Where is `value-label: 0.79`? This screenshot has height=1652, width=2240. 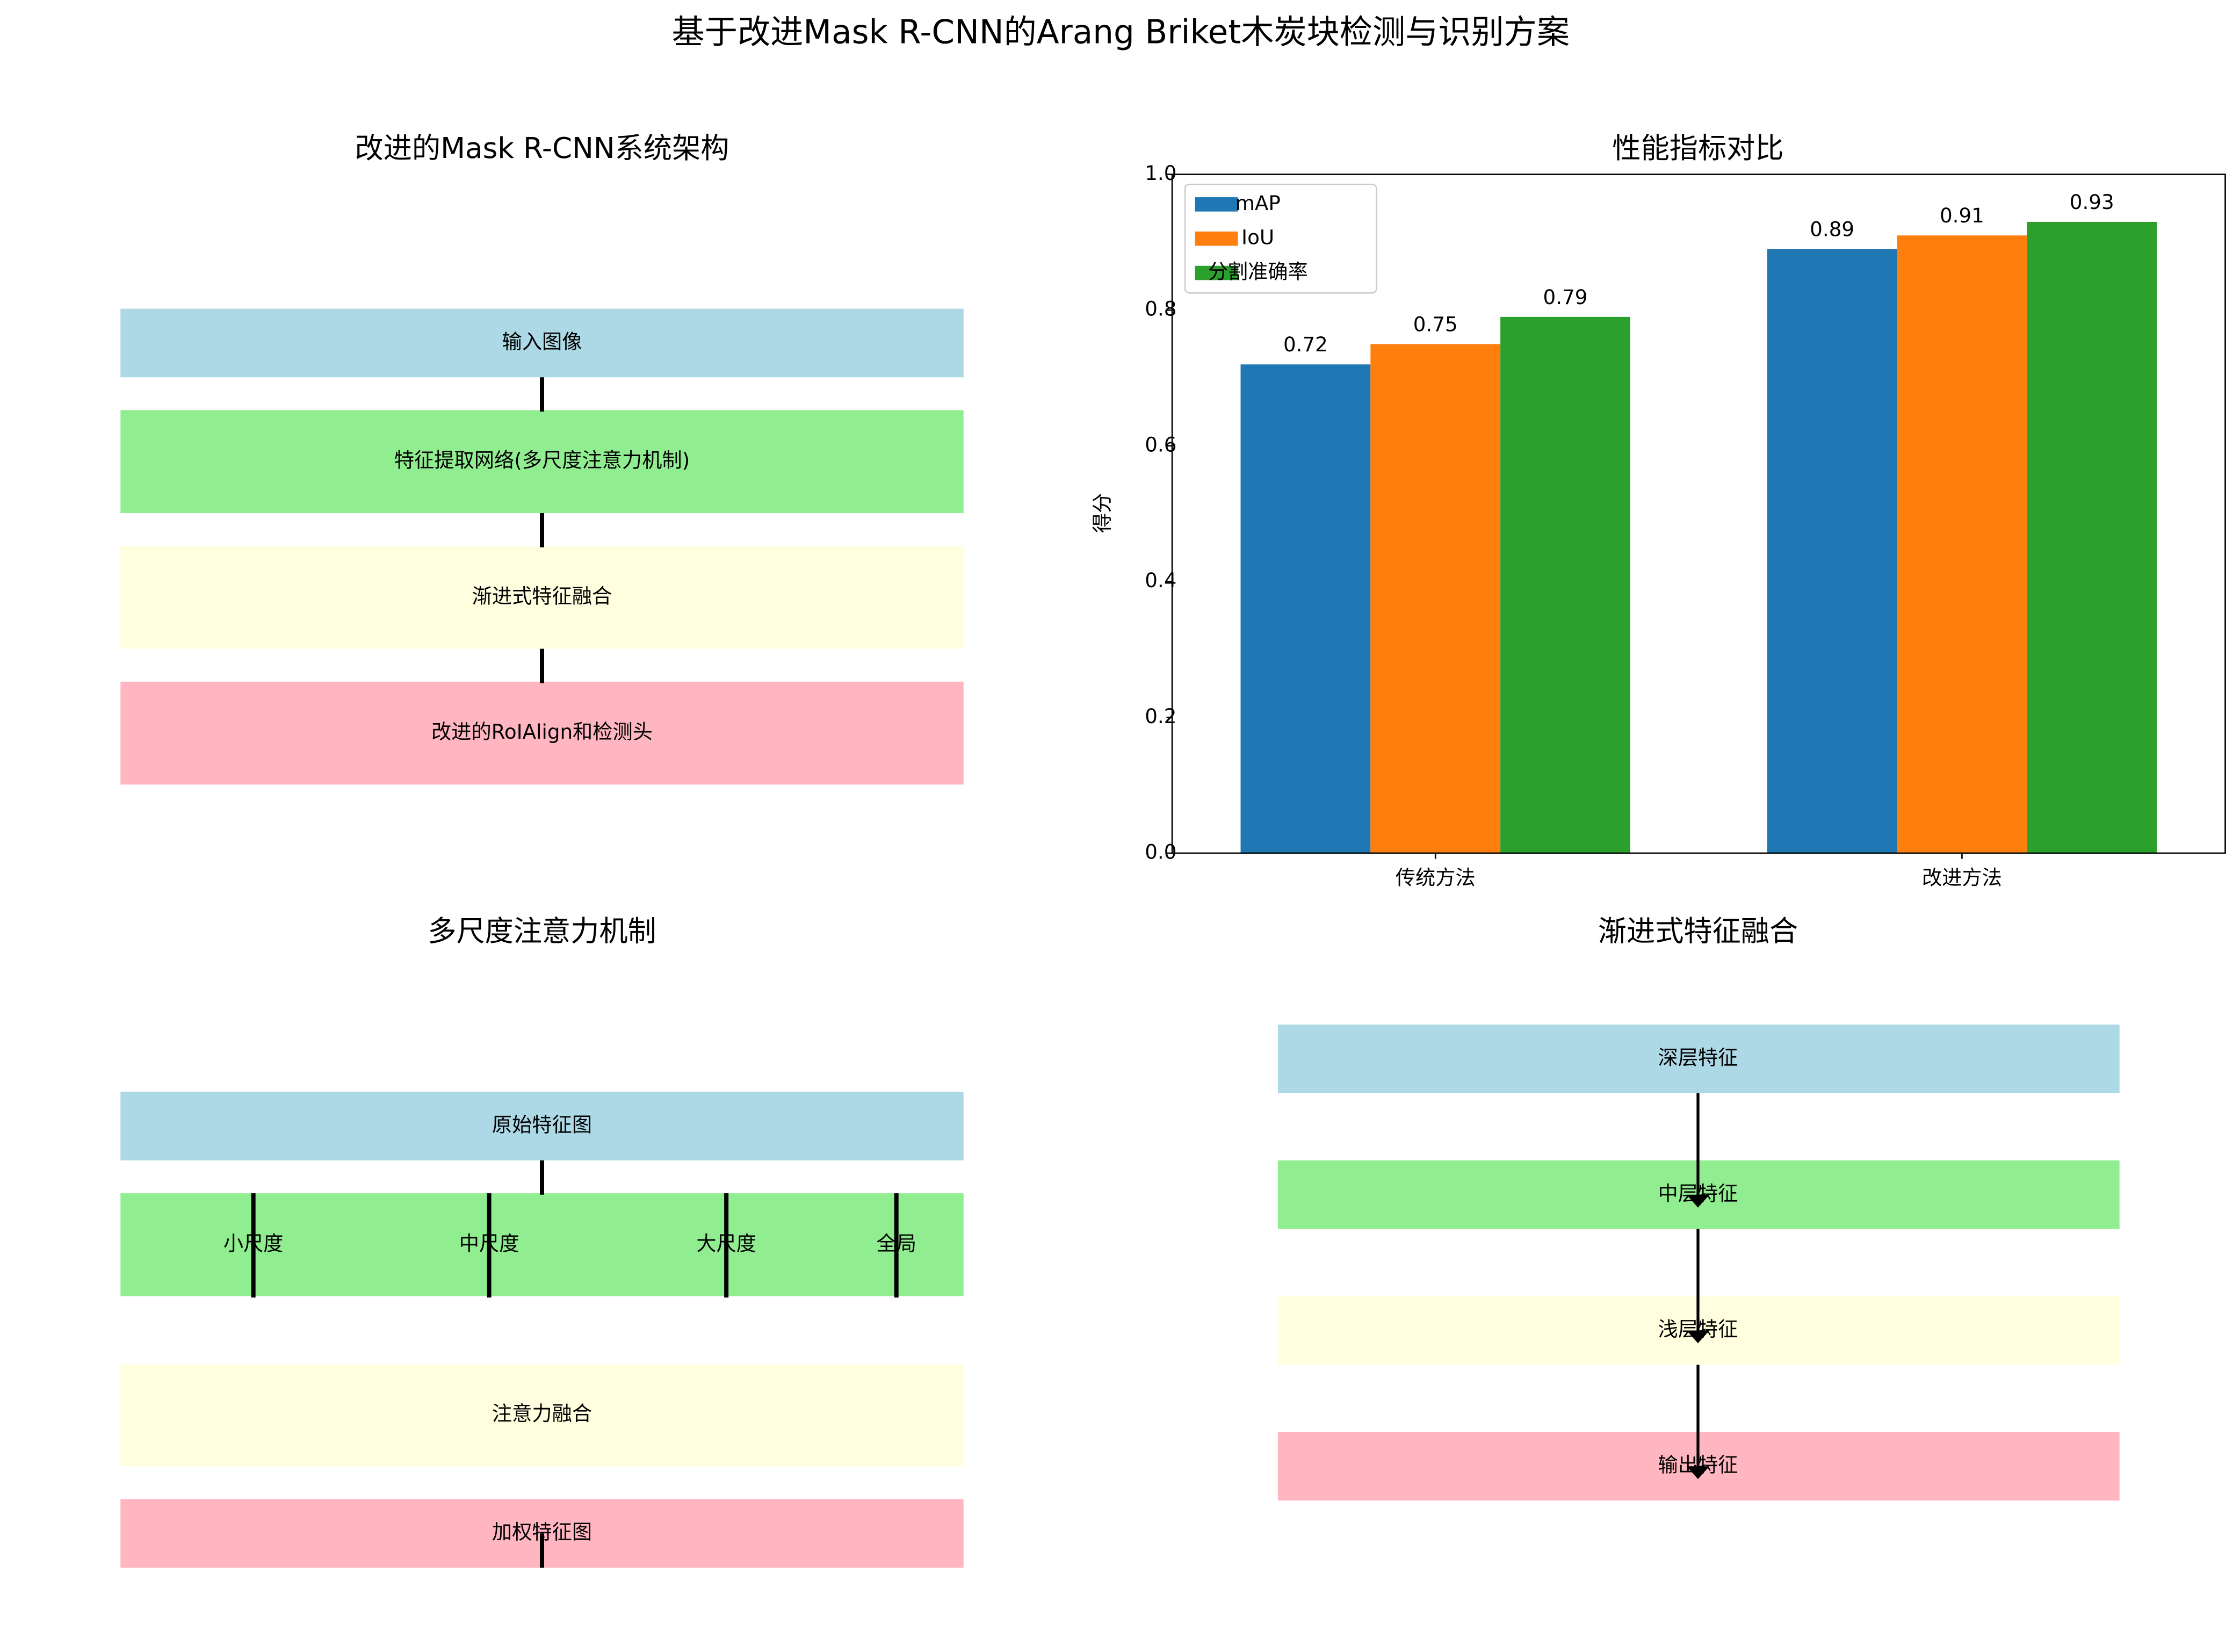
value-label: 0.79 is located at coordinates (1565, 297).